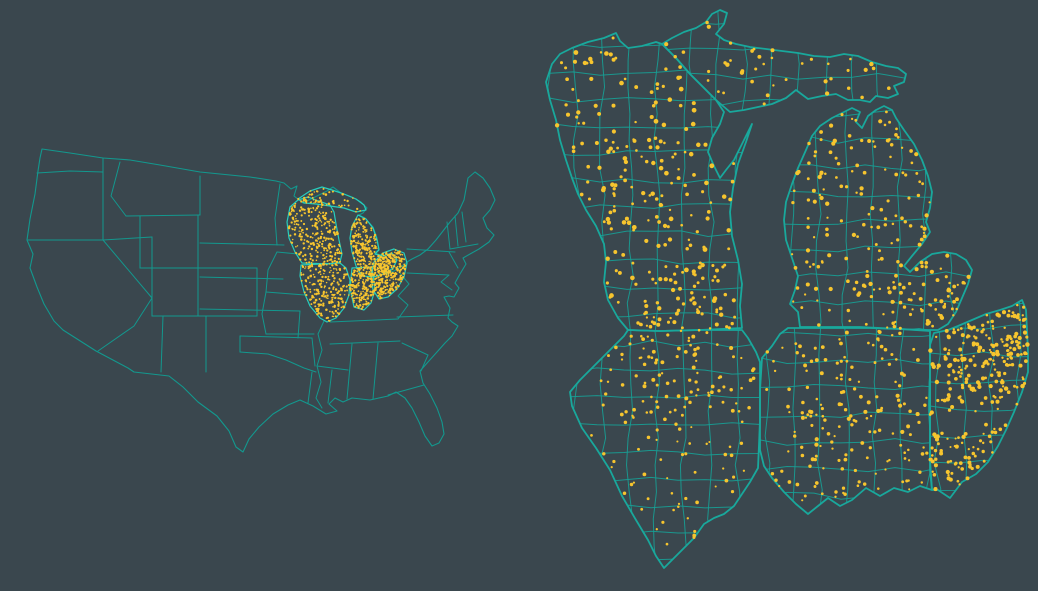 The height and width of the screenshot is (591, 1038). What do you see at coordinates (665, 449) in the screenshot?
I see `county-grid-illinois` at bounding box center [665, 449].